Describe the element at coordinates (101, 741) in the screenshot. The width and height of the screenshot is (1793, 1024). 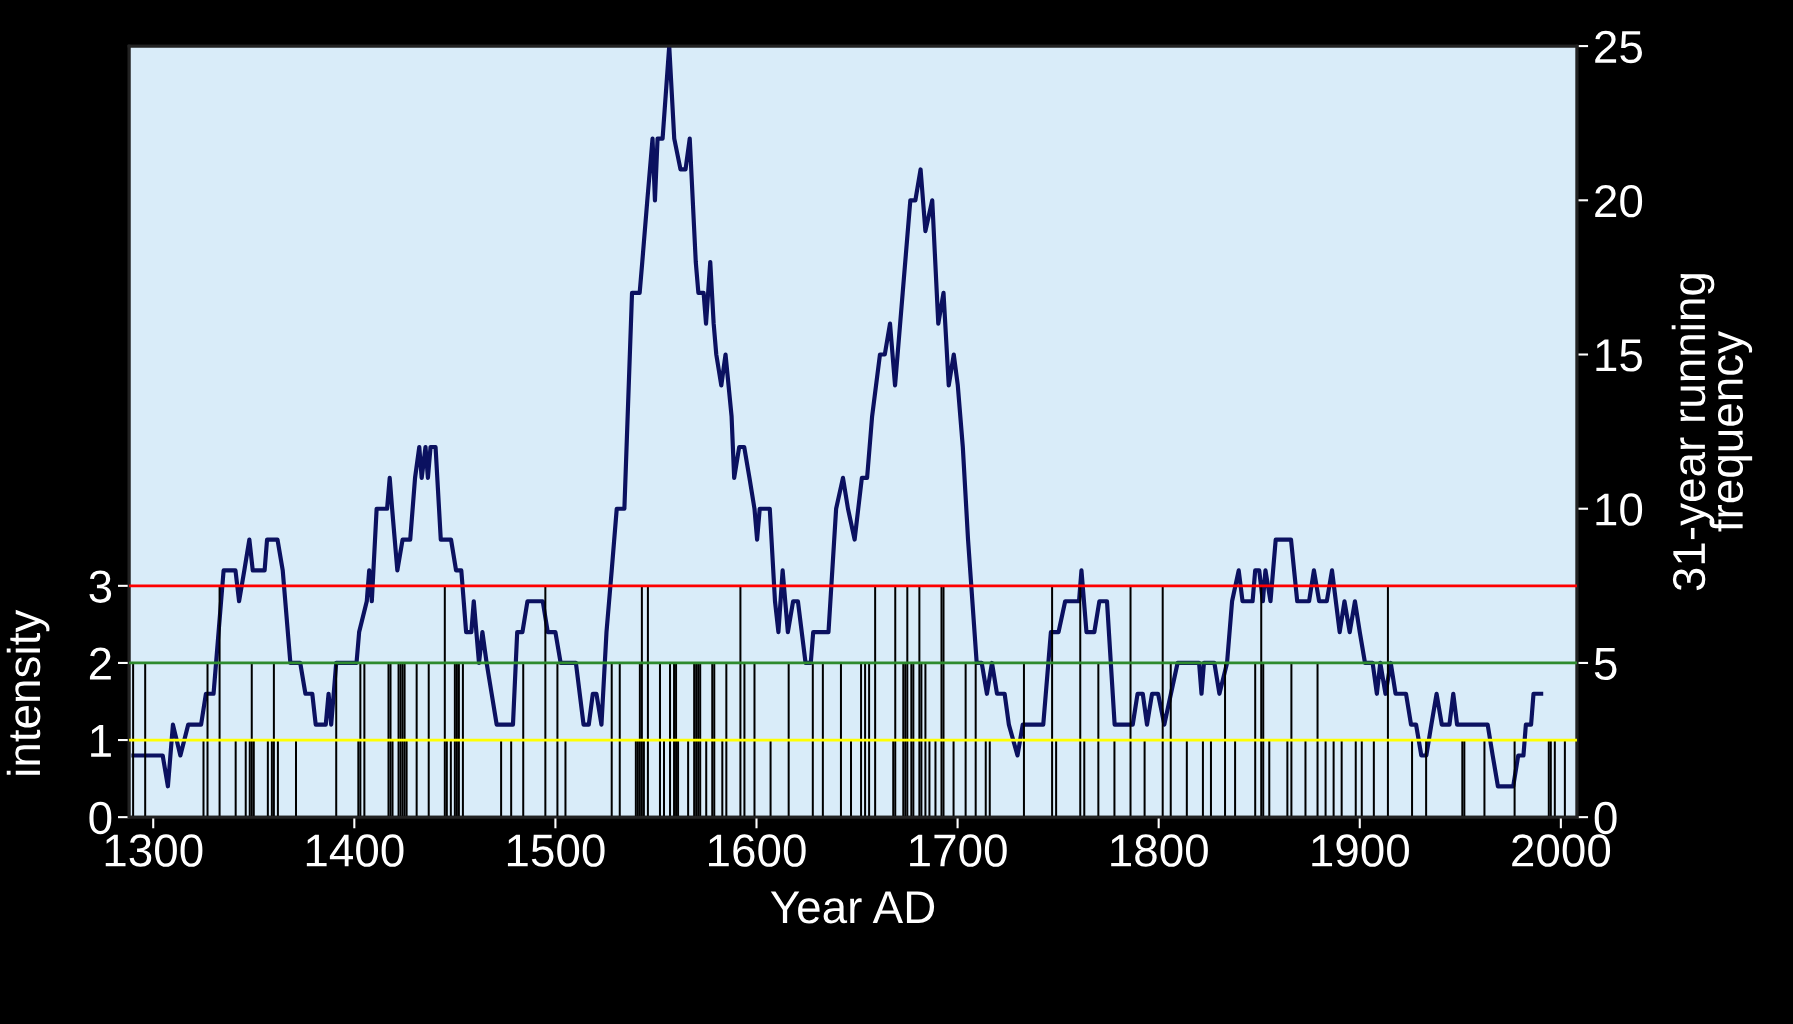
I see `y-tick-label: 1` at that location.